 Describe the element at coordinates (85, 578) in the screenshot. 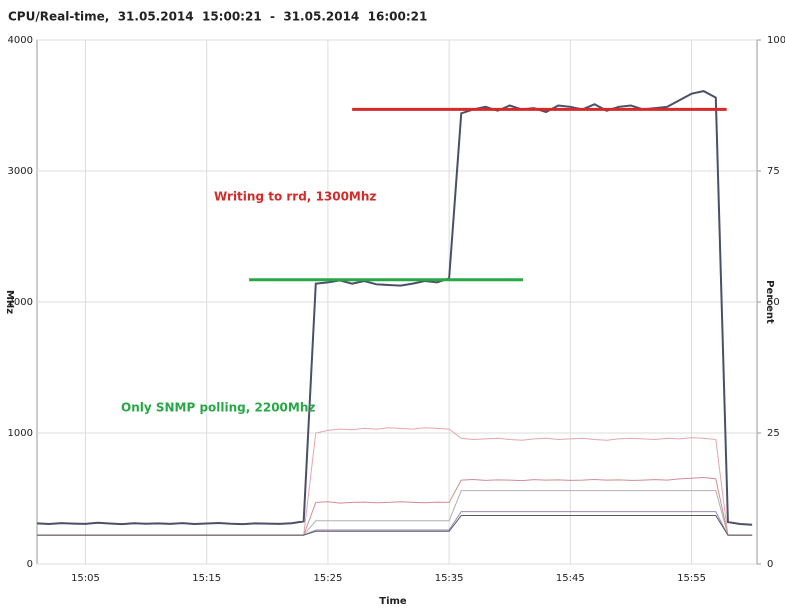

I see `x-tick-label: 15:05` at that location.